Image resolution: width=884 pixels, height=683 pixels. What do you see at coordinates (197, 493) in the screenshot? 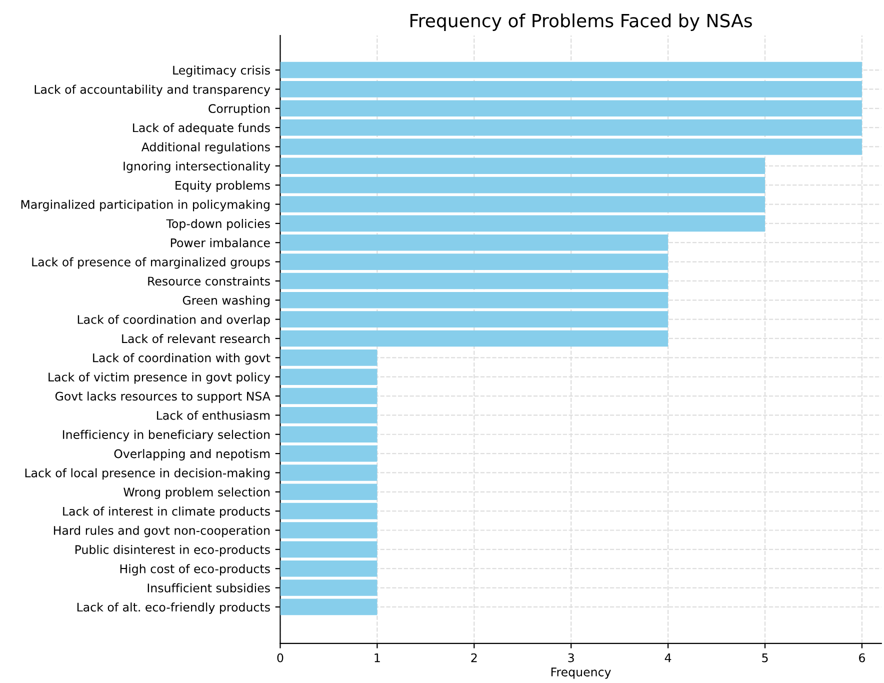
I see `y-tick-label: Wrong problem selection` at bounding box center [197, 493].